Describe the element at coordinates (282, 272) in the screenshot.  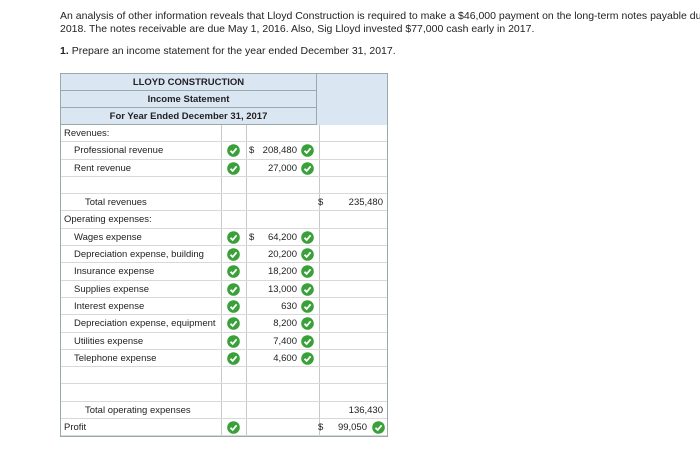
I see `amount: 18,200` at that location.